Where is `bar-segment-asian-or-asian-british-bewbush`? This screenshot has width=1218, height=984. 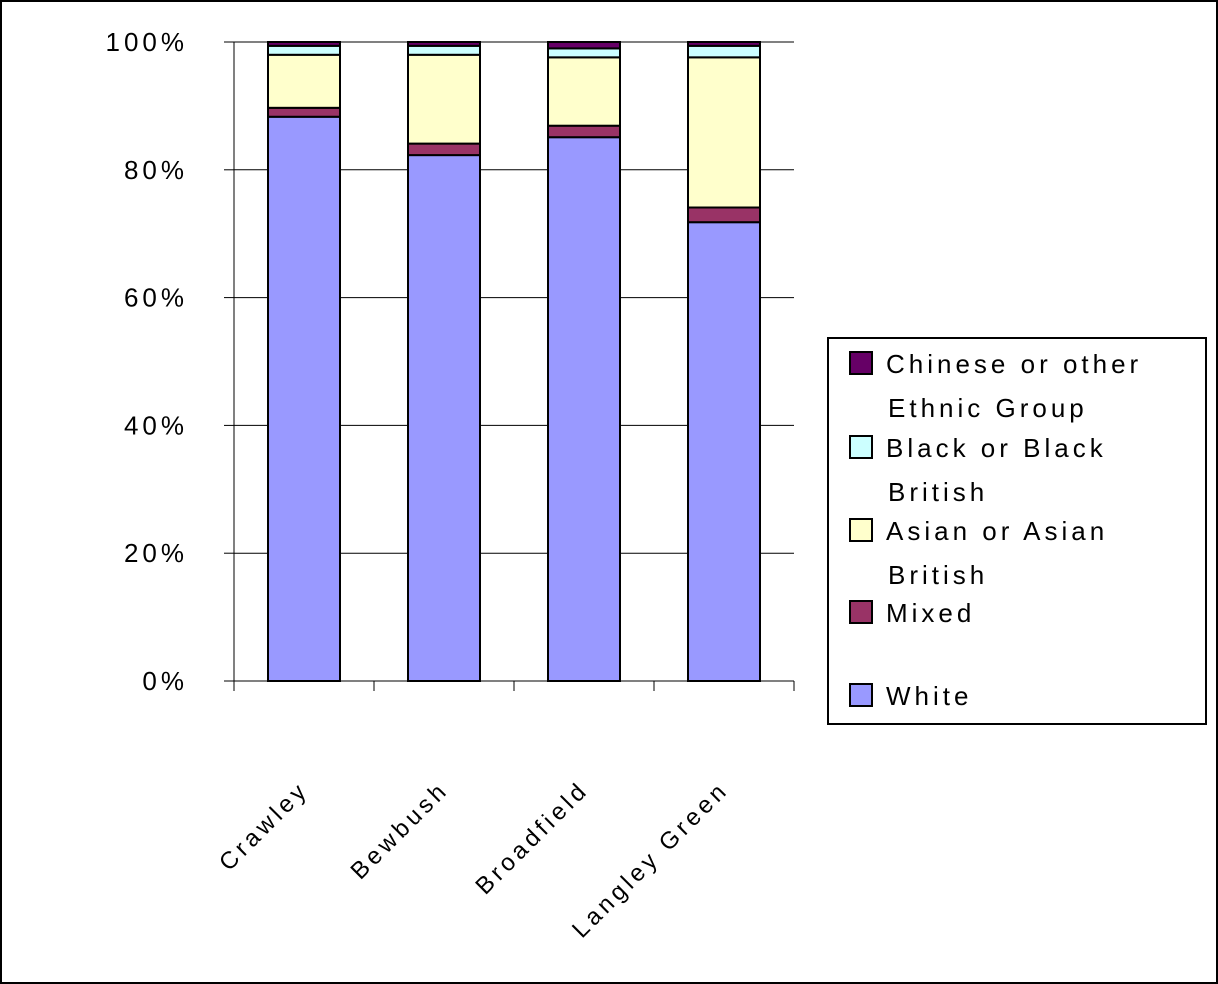
bar-segment-asian-or-asian-british-bewbush is located at coordinates (444, 99).